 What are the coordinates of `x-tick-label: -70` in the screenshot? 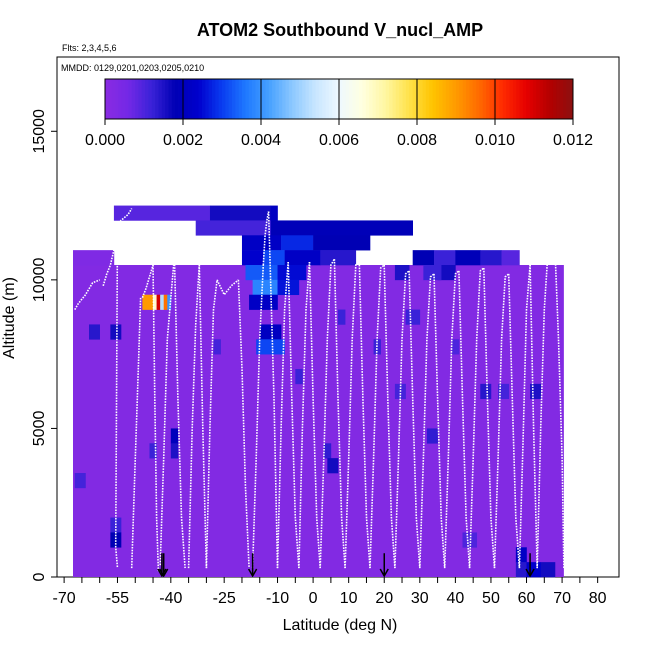 It's located at (64, 598).